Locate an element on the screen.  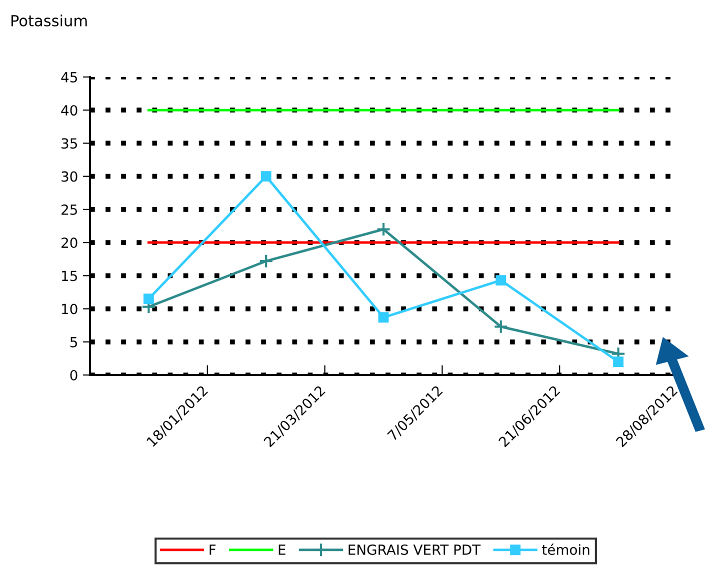
legend-label: ENGRAIS VERT PDT is located at coordinates (414, 549).